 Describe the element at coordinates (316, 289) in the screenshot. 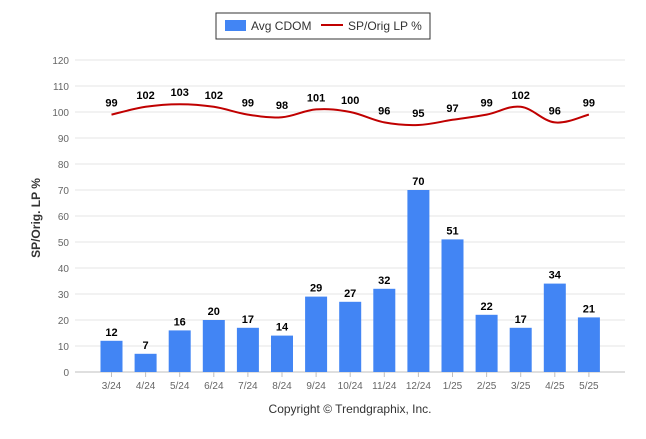

I see `bar-value-label: 29` at that location.